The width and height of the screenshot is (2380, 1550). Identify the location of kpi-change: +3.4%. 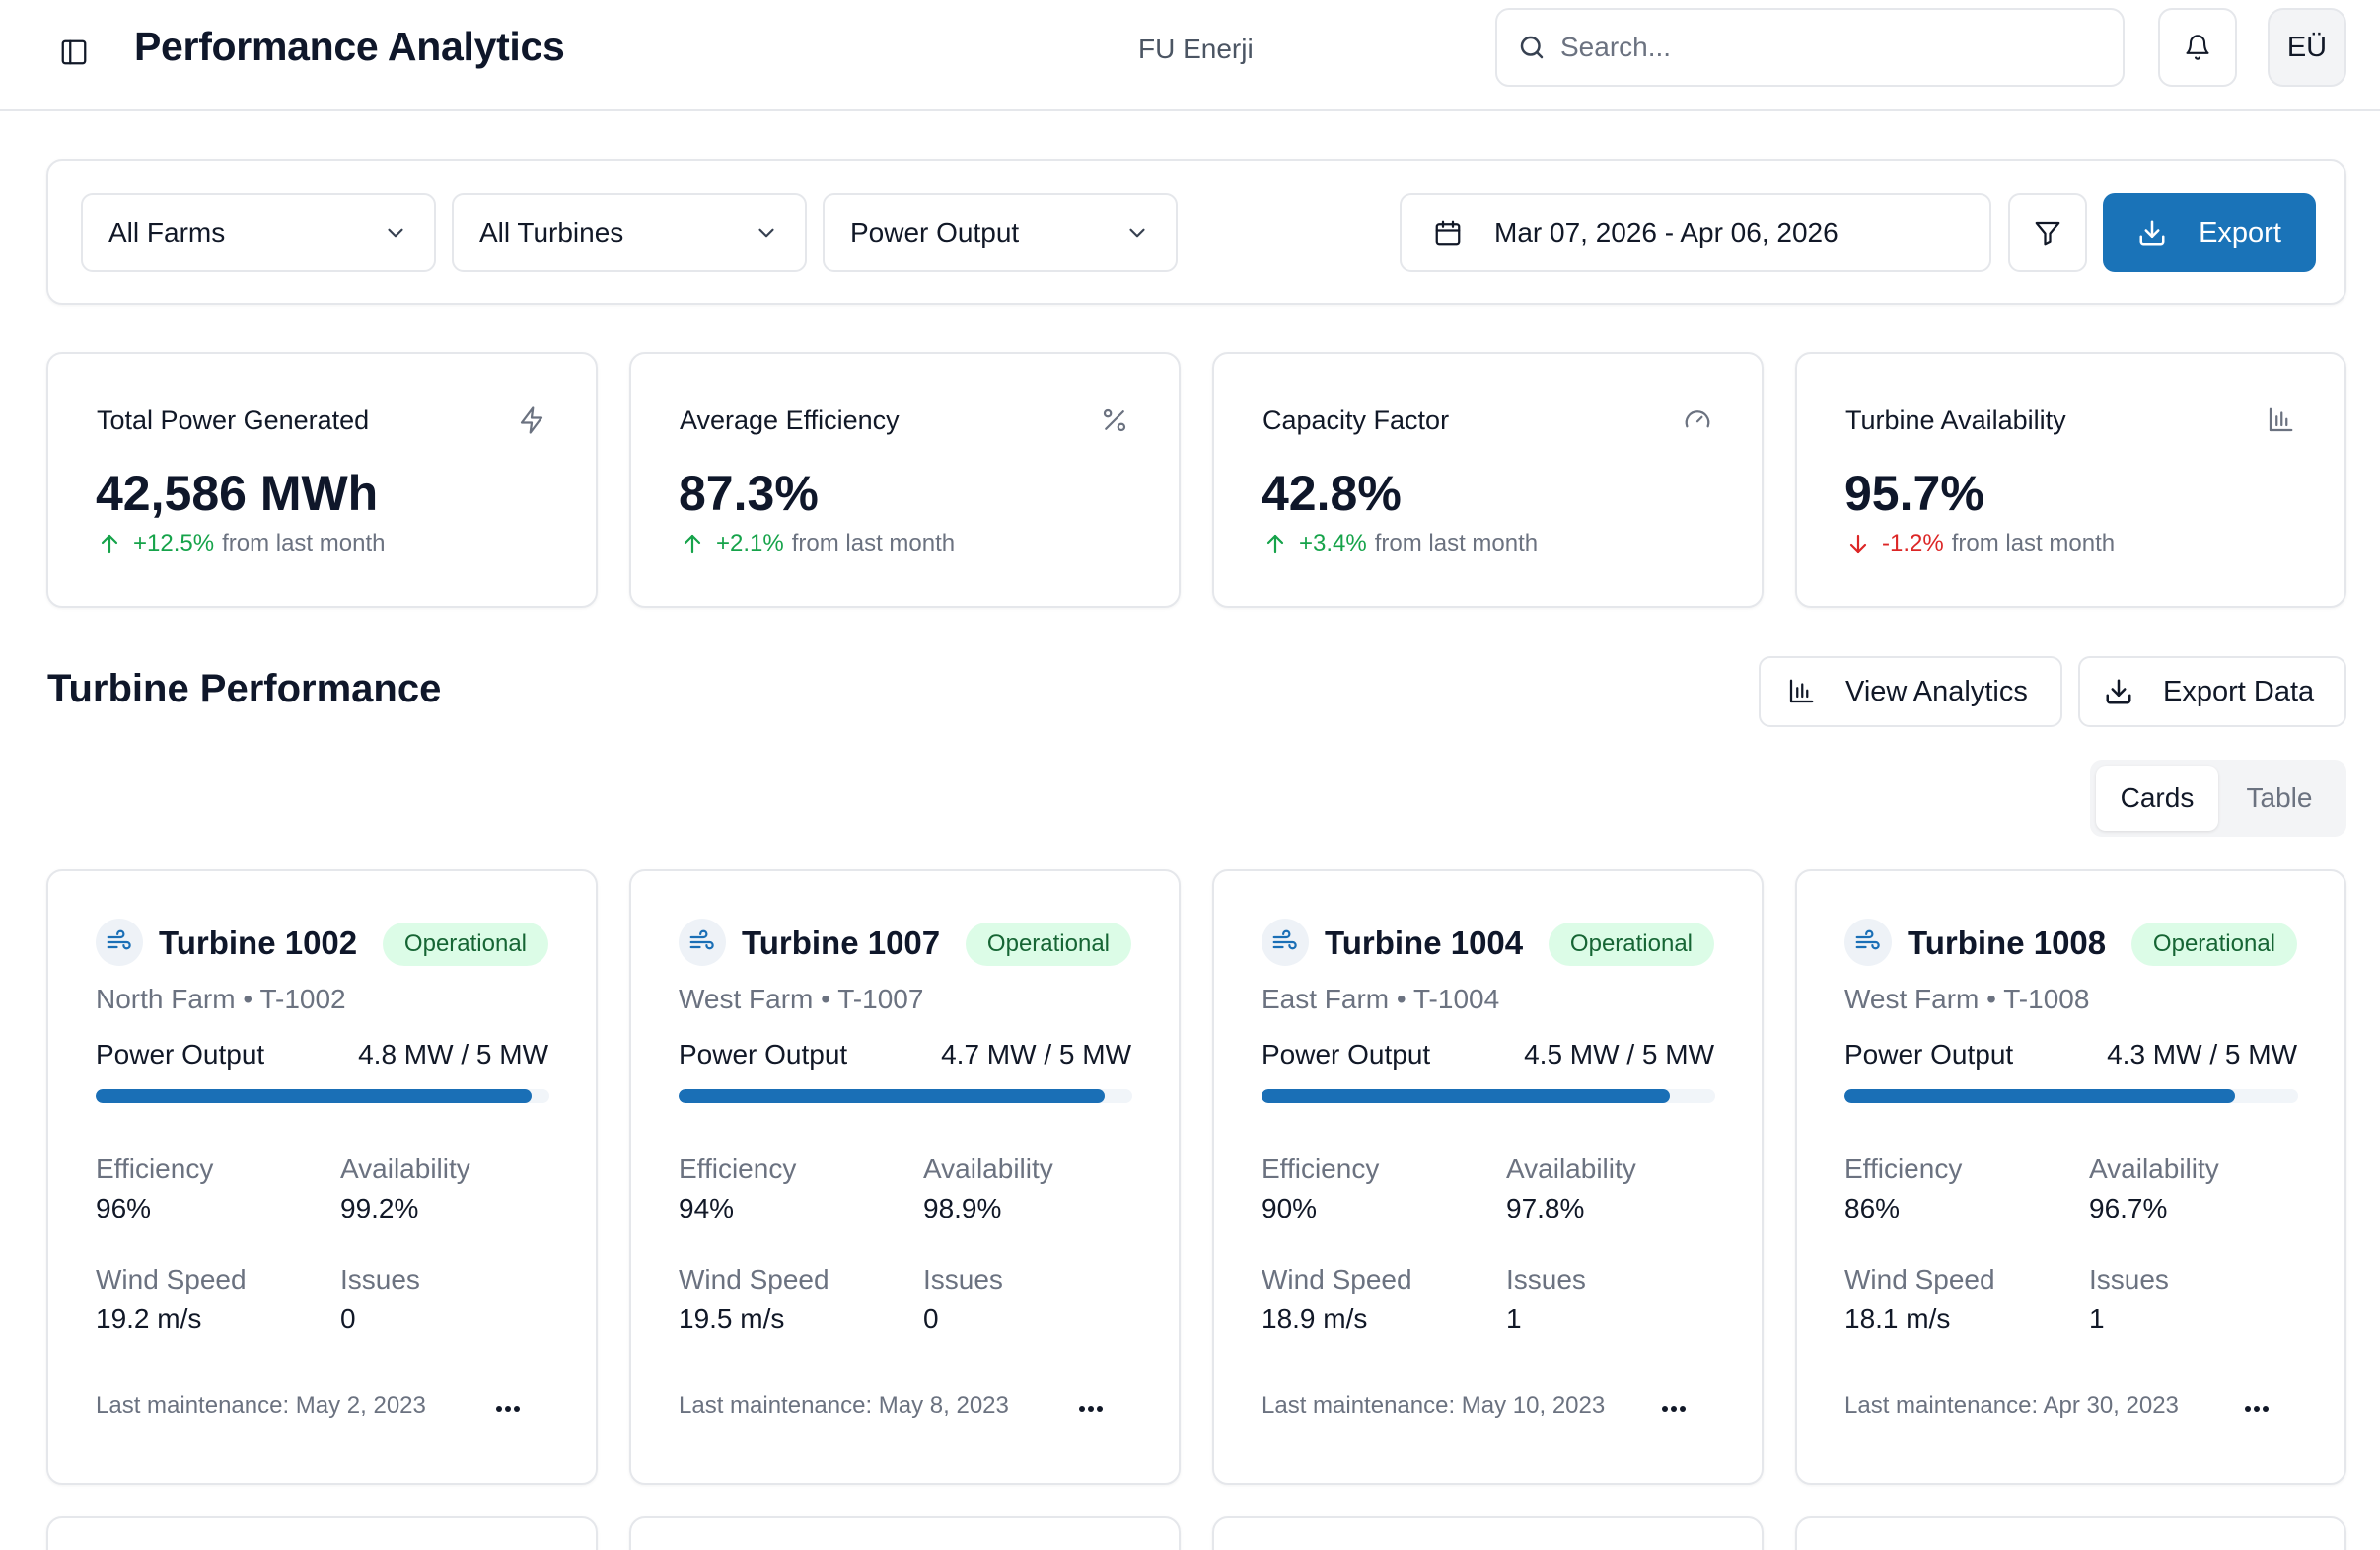
(1333, 543).